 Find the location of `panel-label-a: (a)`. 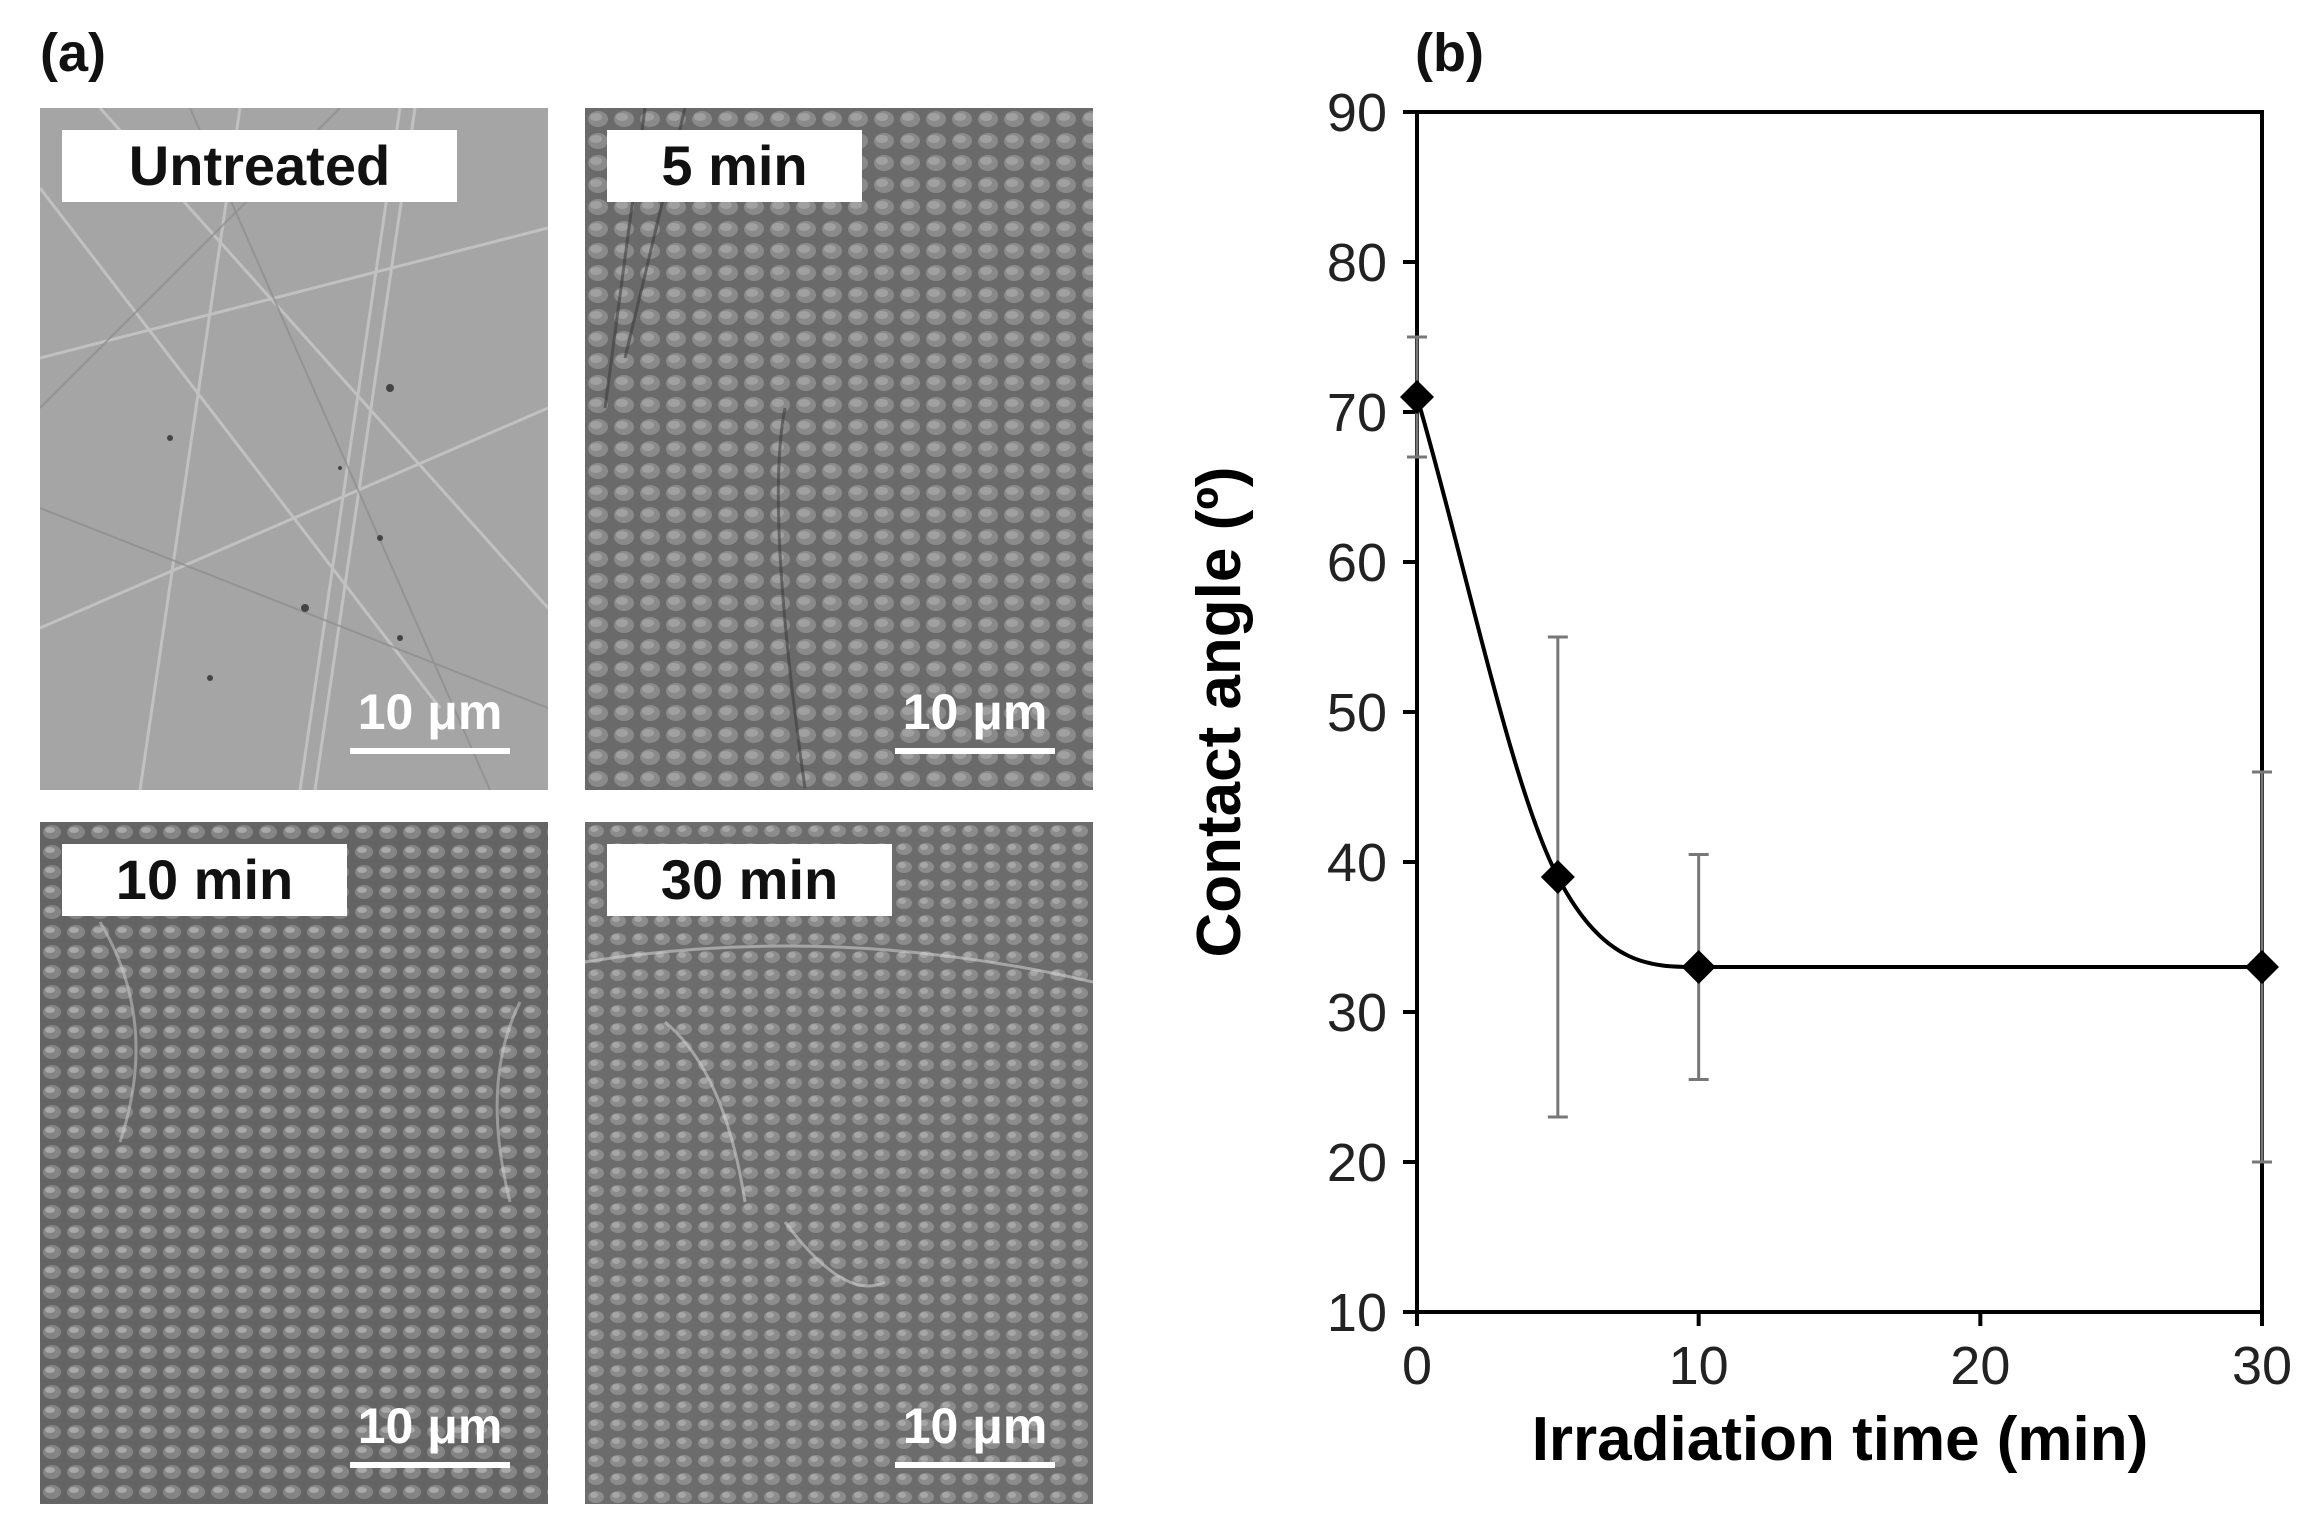

panel-label-a: (a) is located at coordinates (73, 53).